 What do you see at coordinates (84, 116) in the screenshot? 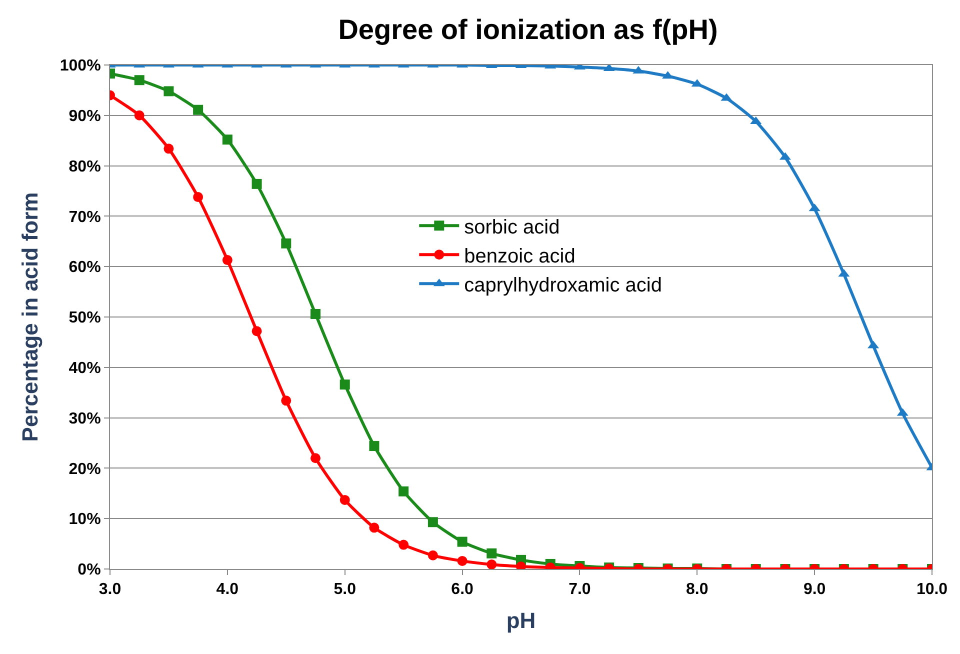
I see `y-tick-label: 90%` at bounding box center [84, 116].